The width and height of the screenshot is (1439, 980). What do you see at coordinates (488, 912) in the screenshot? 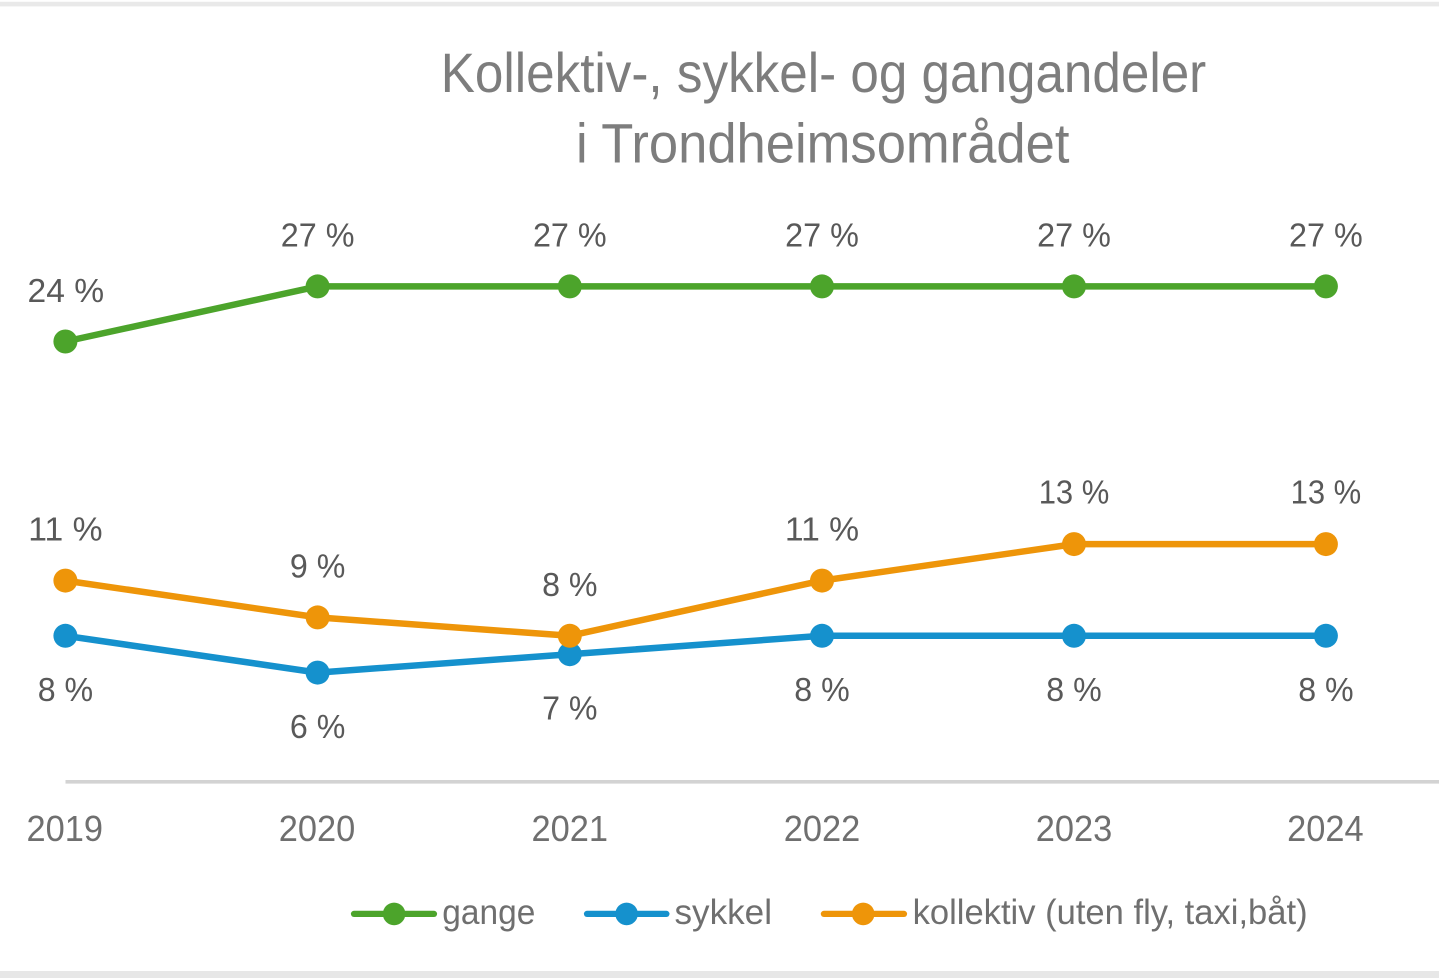
I see `svg-text: gange` at bounding box center [488, 912].